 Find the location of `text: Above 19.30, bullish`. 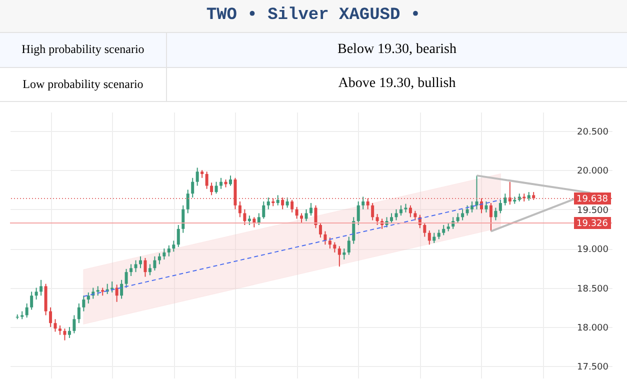

text: Above 19.30, bullish is located at coordinates (396, 84).